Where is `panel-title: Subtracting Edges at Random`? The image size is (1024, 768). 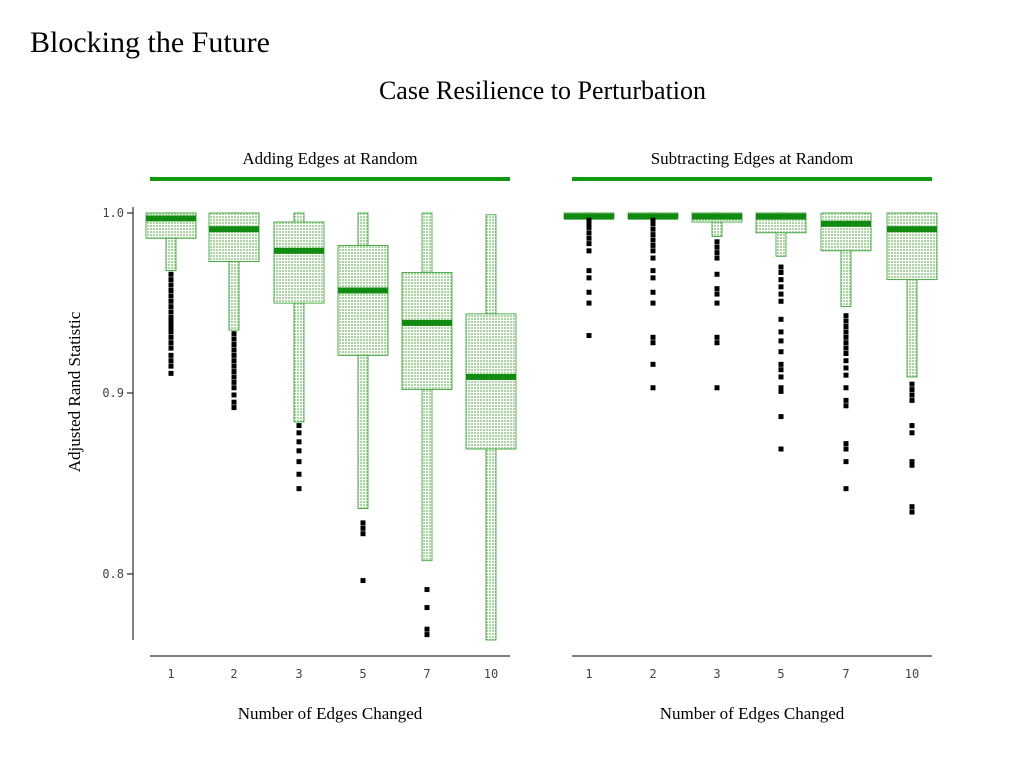
panel-title: Subtracting Edges at Random is located at coordinates (752, 158).